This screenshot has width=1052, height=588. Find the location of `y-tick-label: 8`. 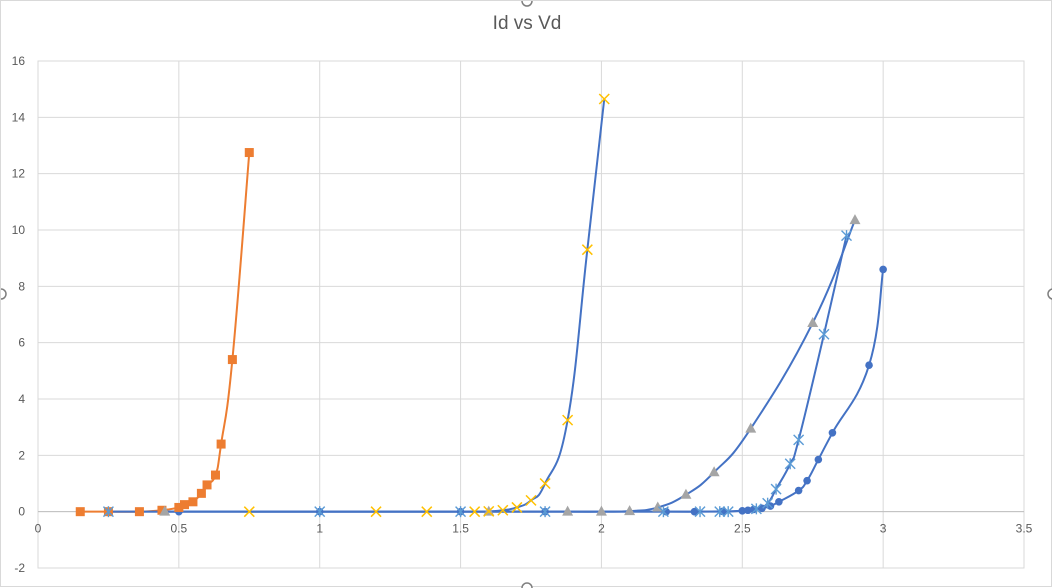

y-tick-label: 8 is located at coordinates (21, 286).